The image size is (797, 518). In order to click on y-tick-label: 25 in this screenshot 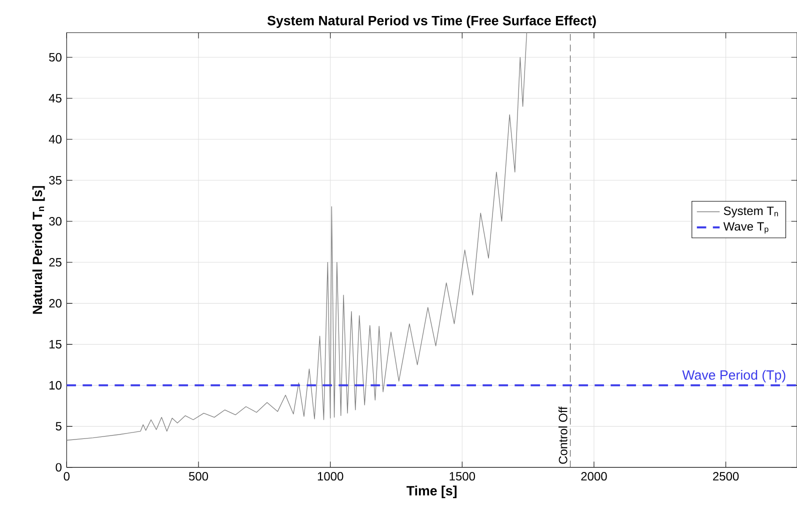, I will do `click(55, 262)`.